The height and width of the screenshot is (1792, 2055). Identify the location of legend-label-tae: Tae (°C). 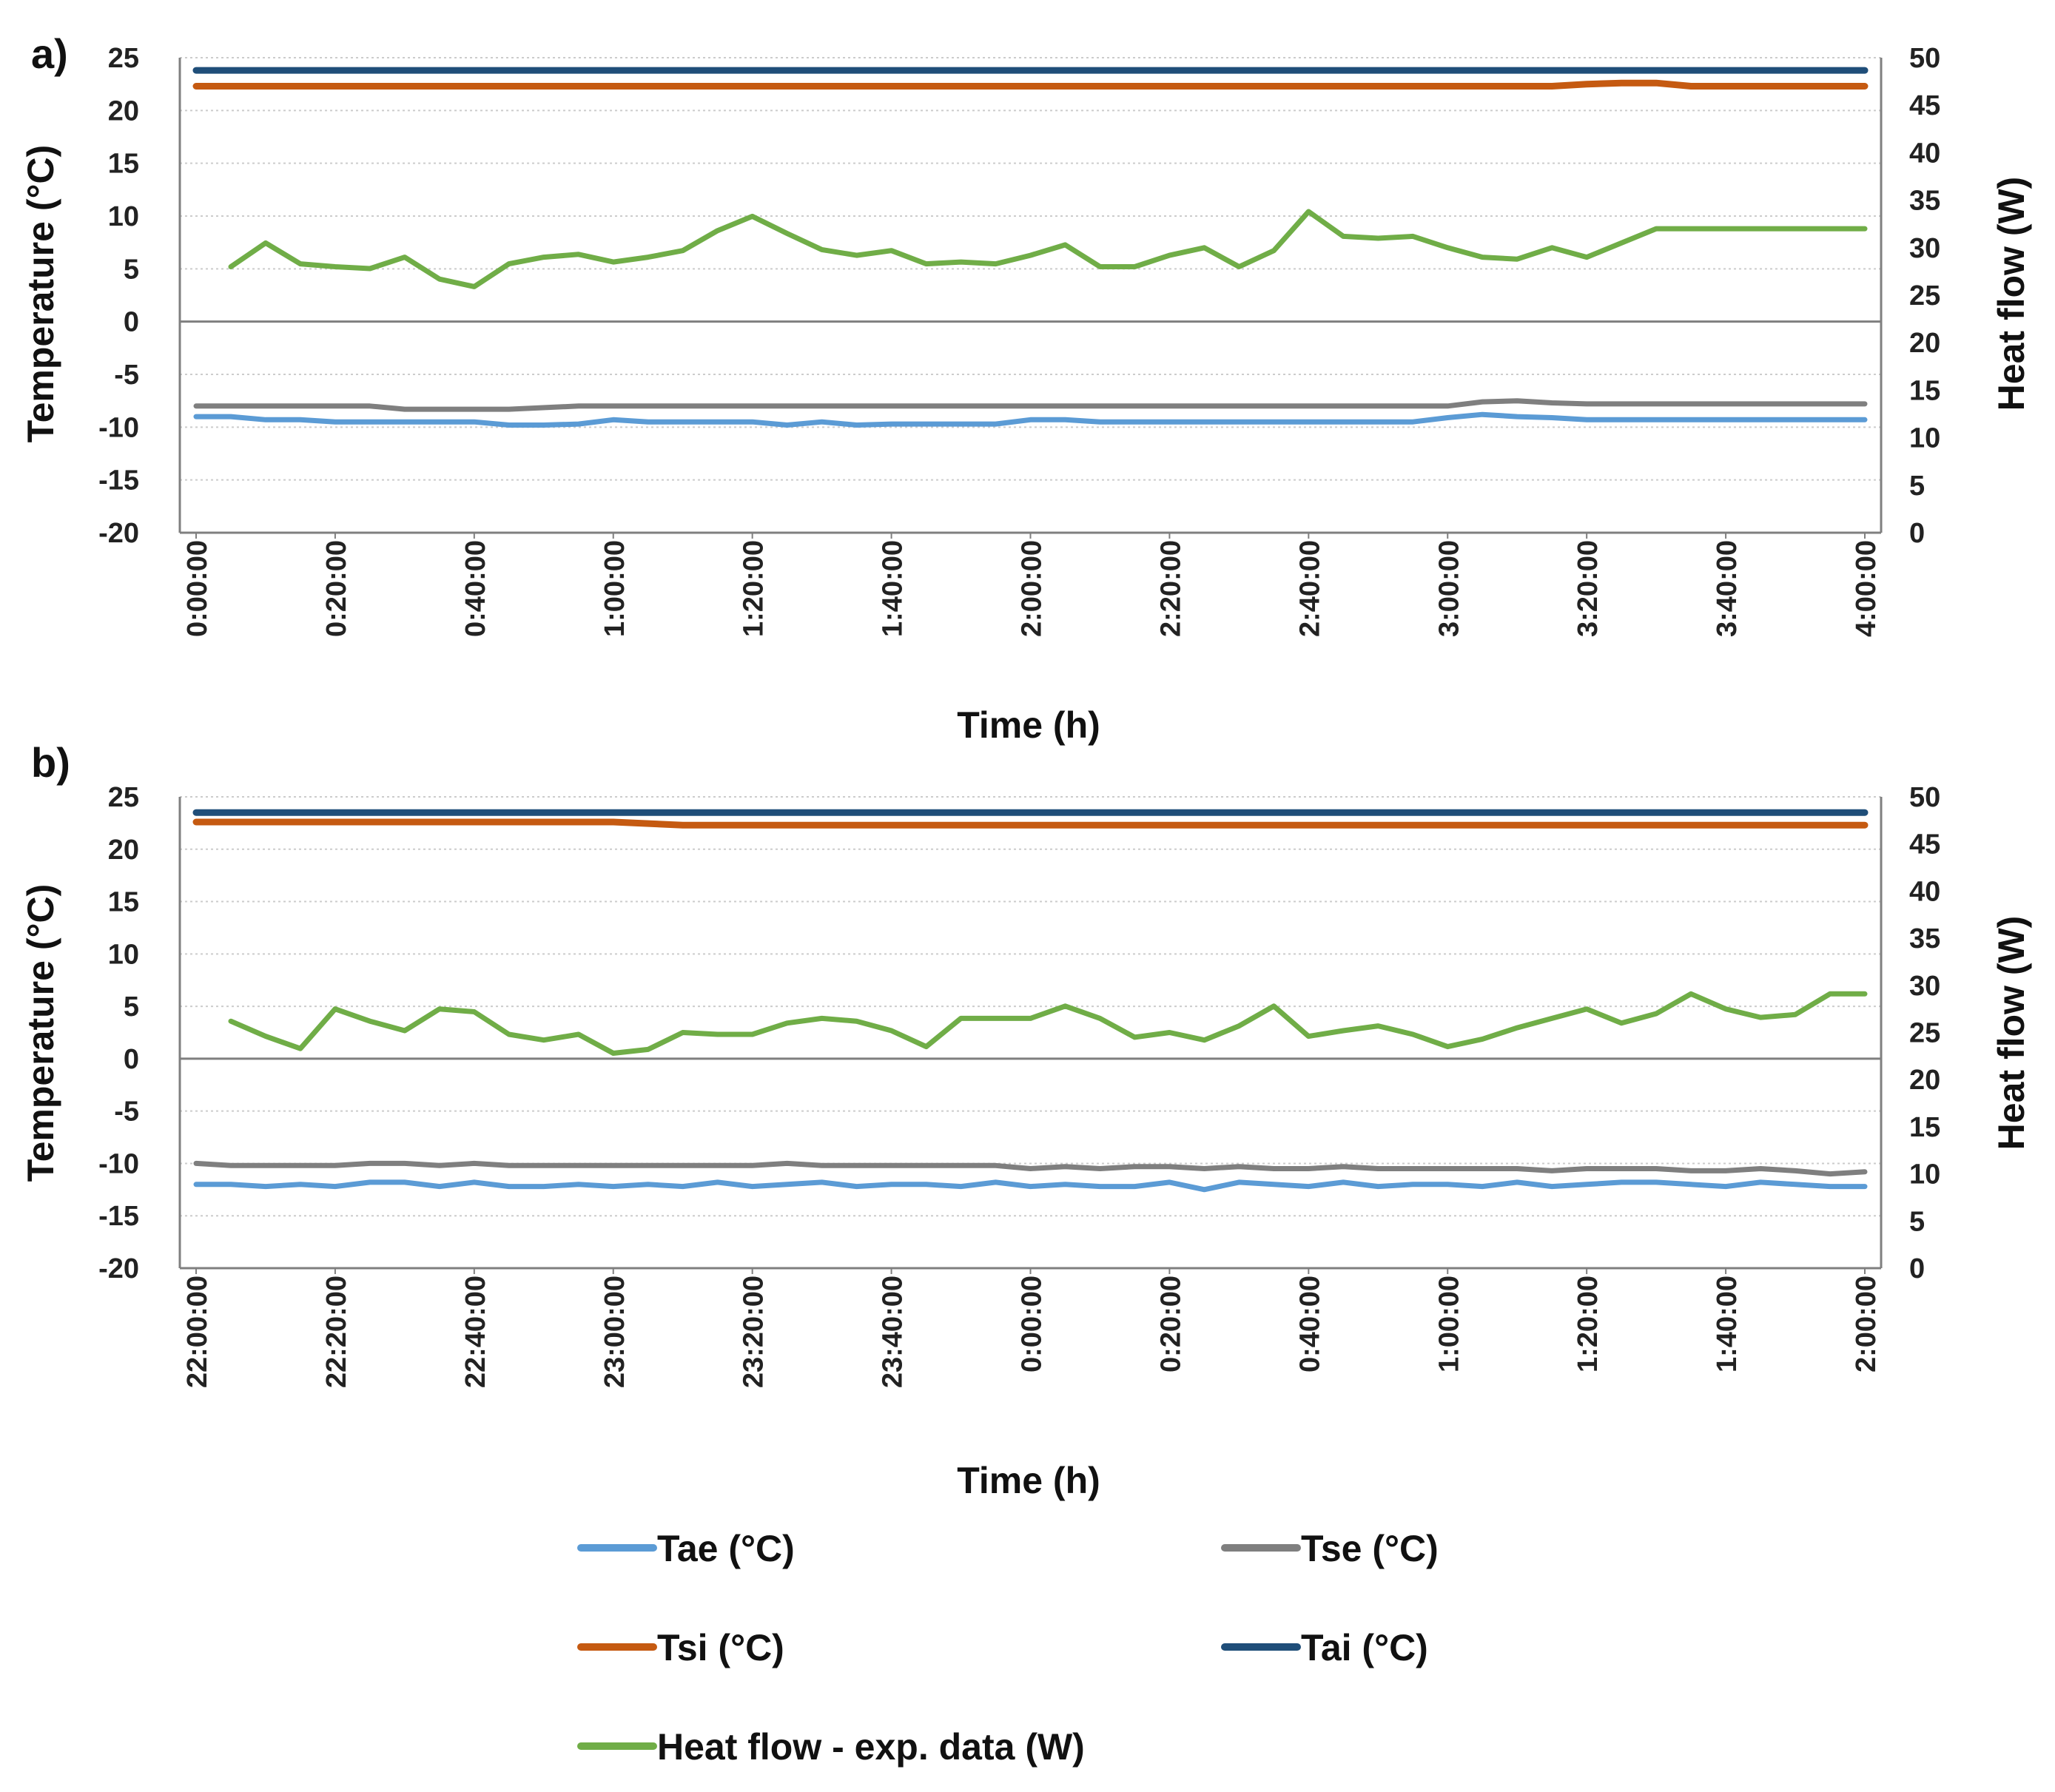
(726, 1548).